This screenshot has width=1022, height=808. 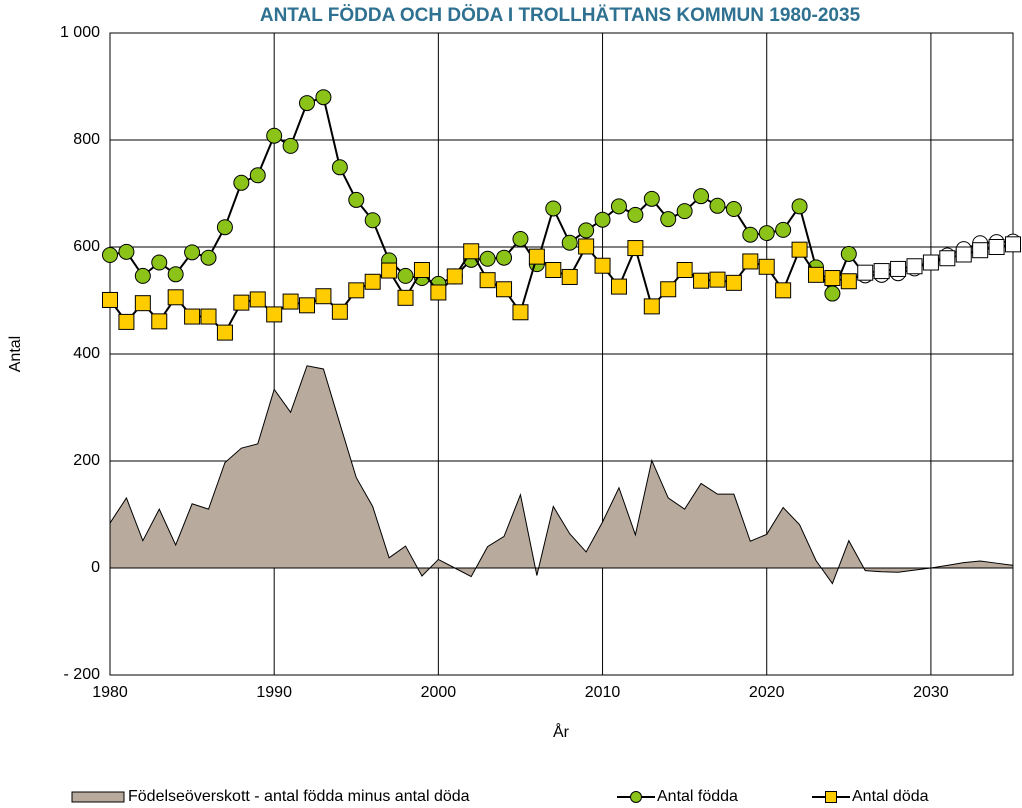 What do you see at coordinates (890, 796) in the screenshot?
I see `legend-label: Antal döda` at bounding box center [890, 796].